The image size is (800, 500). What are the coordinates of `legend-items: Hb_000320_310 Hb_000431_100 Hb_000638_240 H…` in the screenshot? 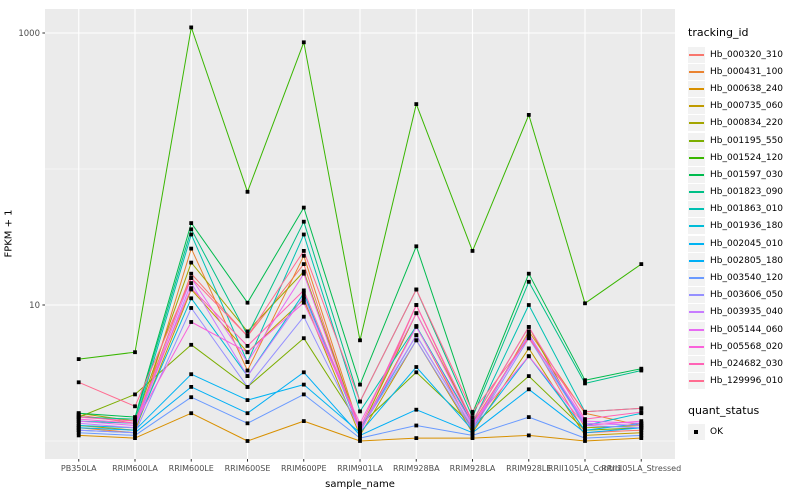 It's located at (744, 218).